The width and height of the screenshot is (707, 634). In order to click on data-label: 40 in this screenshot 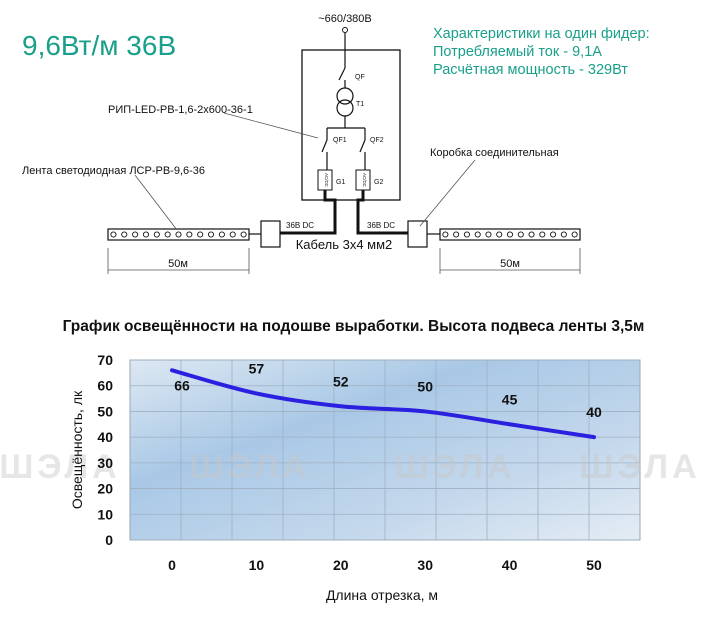, I will do `click(594, 412)`.